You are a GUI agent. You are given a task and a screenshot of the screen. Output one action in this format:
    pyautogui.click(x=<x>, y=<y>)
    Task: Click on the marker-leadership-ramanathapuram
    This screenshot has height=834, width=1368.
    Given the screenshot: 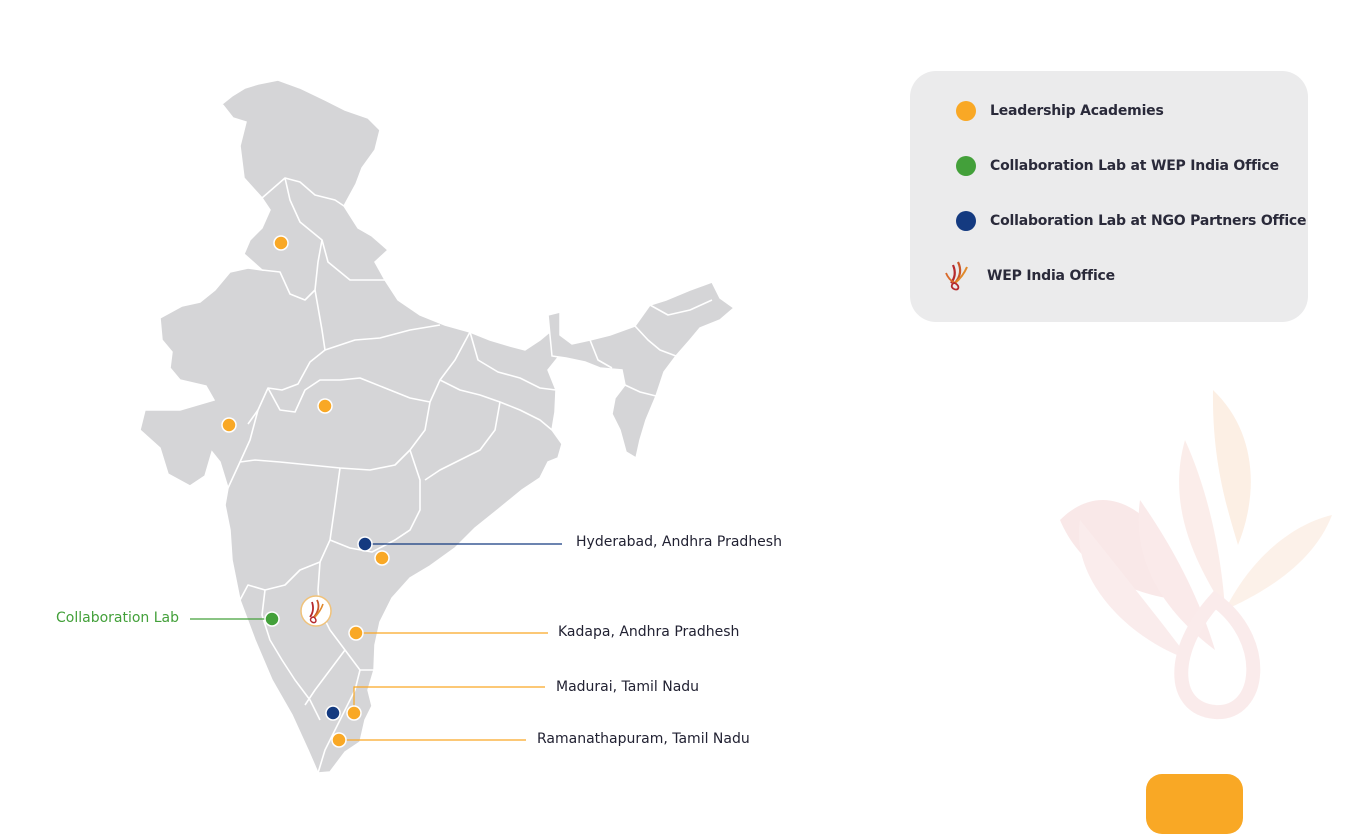 What is the action you would take?
    pyautogui.click(x=339, y=740)
    